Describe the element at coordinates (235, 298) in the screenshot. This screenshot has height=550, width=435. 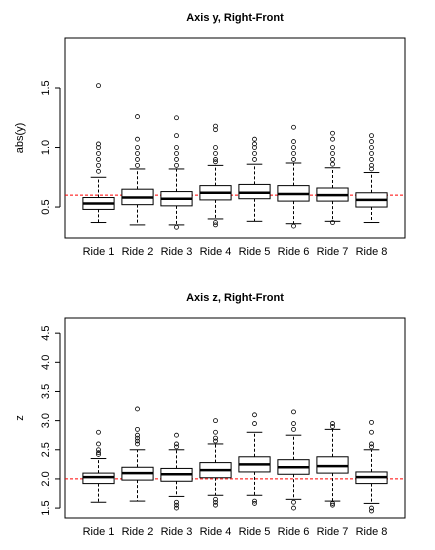
I see `chart-title: Axis z, Right-Front` at that location.